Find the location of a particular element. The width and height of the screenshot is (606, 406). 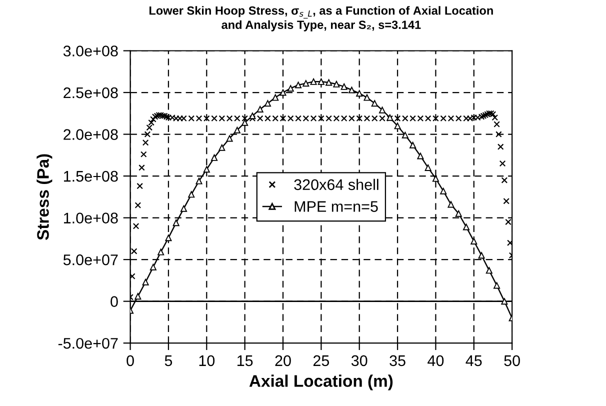

x-axis-title: Axial Location (m) is located at coordinates (321, 382).